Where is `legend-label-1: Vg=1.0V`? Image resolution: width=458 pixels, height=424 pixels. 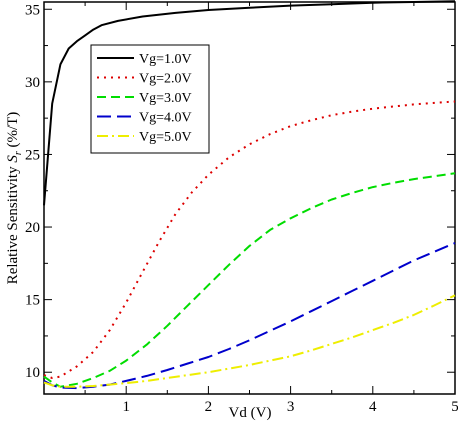
legend-label-1: Vg=1.0V is located at coordinates (165, 59).